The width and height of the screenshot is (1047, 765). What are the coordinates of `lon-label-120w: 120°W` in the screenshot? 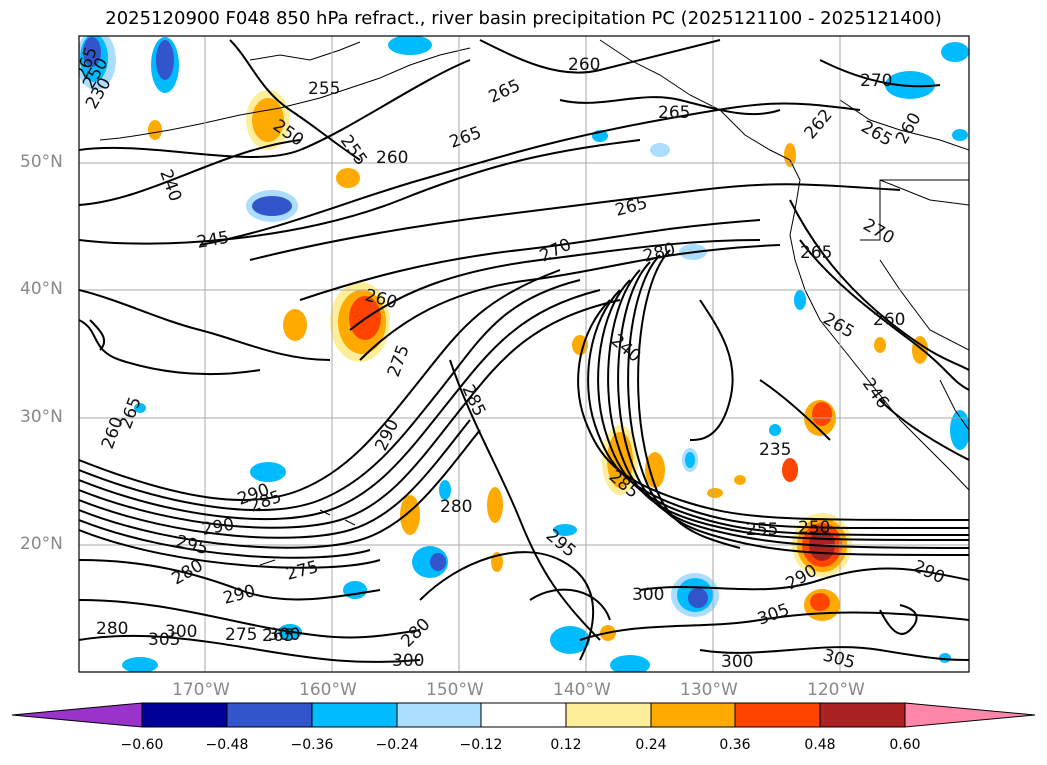 It's located at (836, 690).